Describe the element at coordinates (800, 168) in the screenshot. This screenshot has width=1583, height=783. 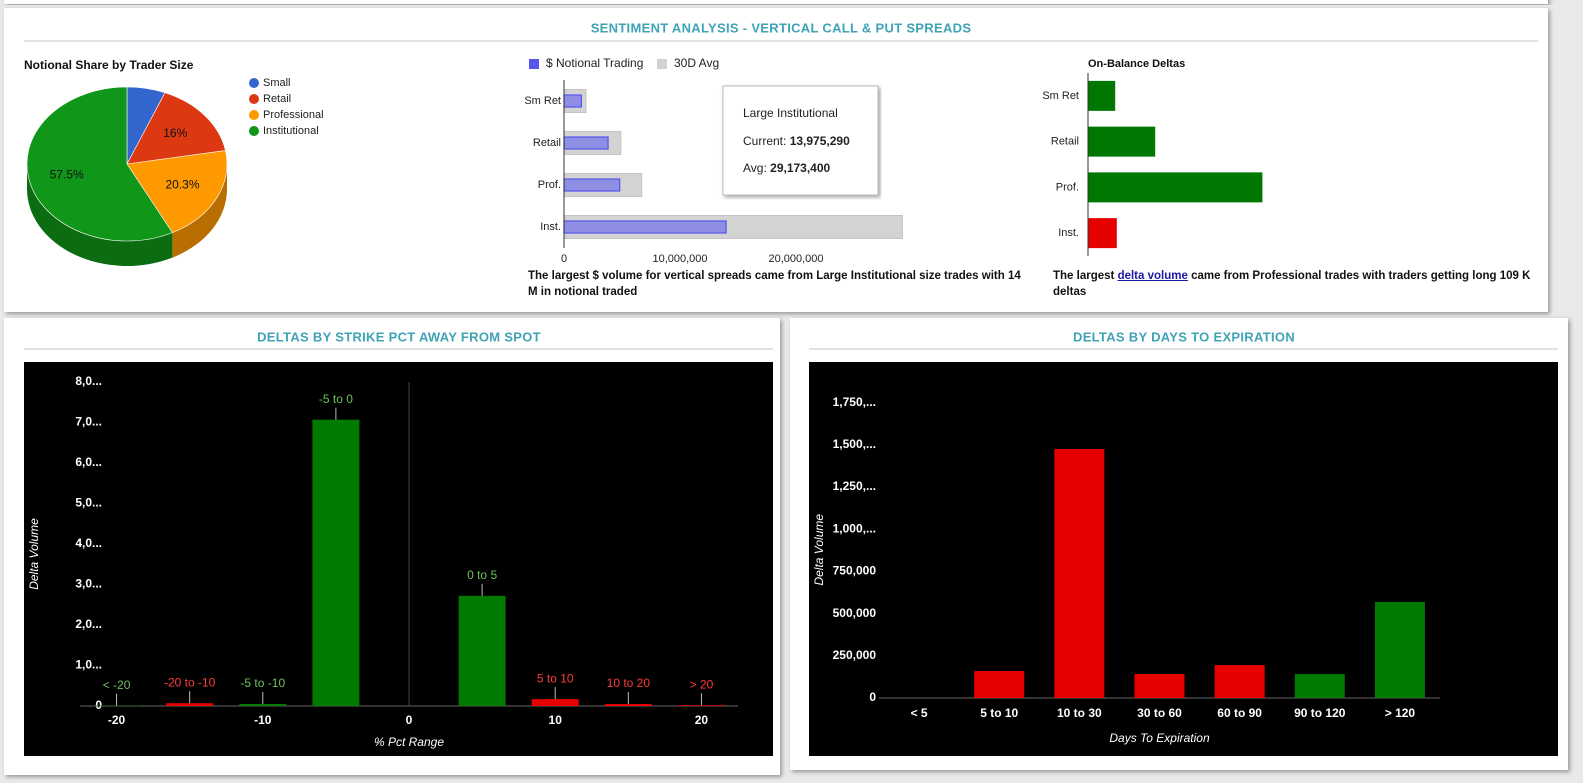
I see `tooltip-value: 29,173,400` at that location.